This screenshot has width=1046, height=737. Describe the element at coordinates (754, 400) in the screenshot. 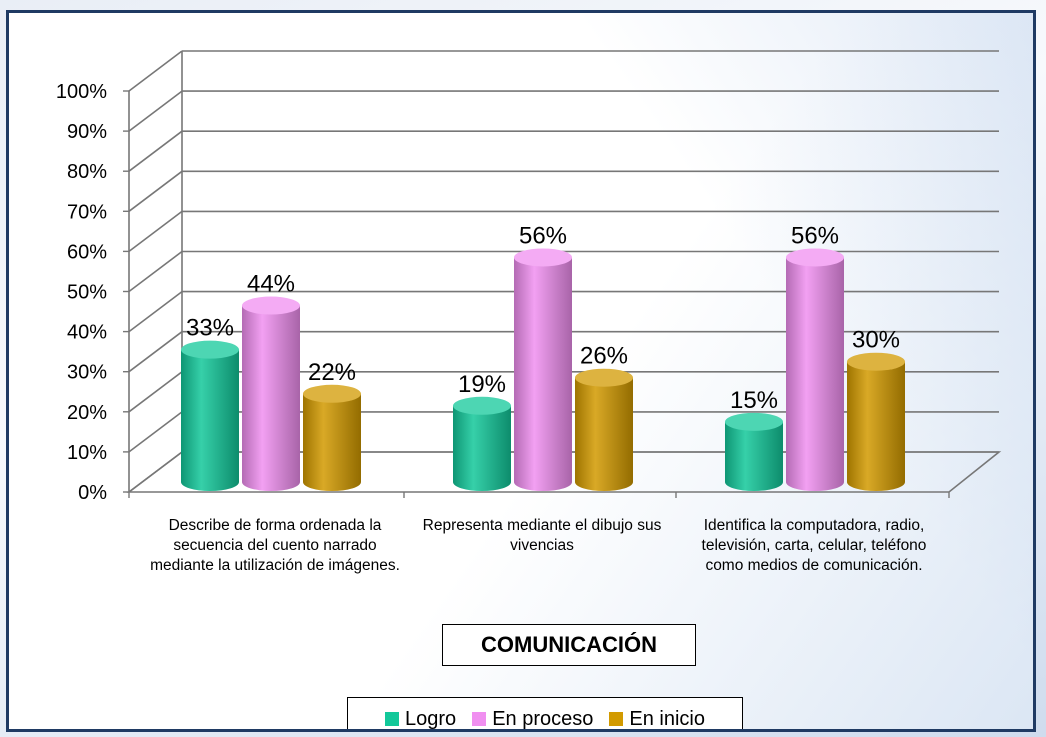

I see `data-label: 15%` at that location.